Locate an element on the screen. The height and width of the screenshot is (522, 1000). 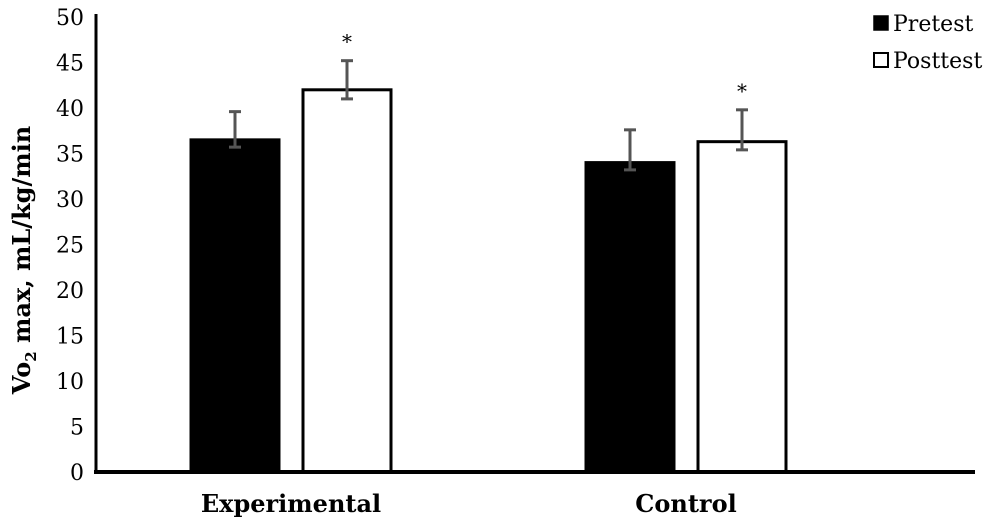
y-axis-title-subscript: 2 is located at coordinates (31, 356).